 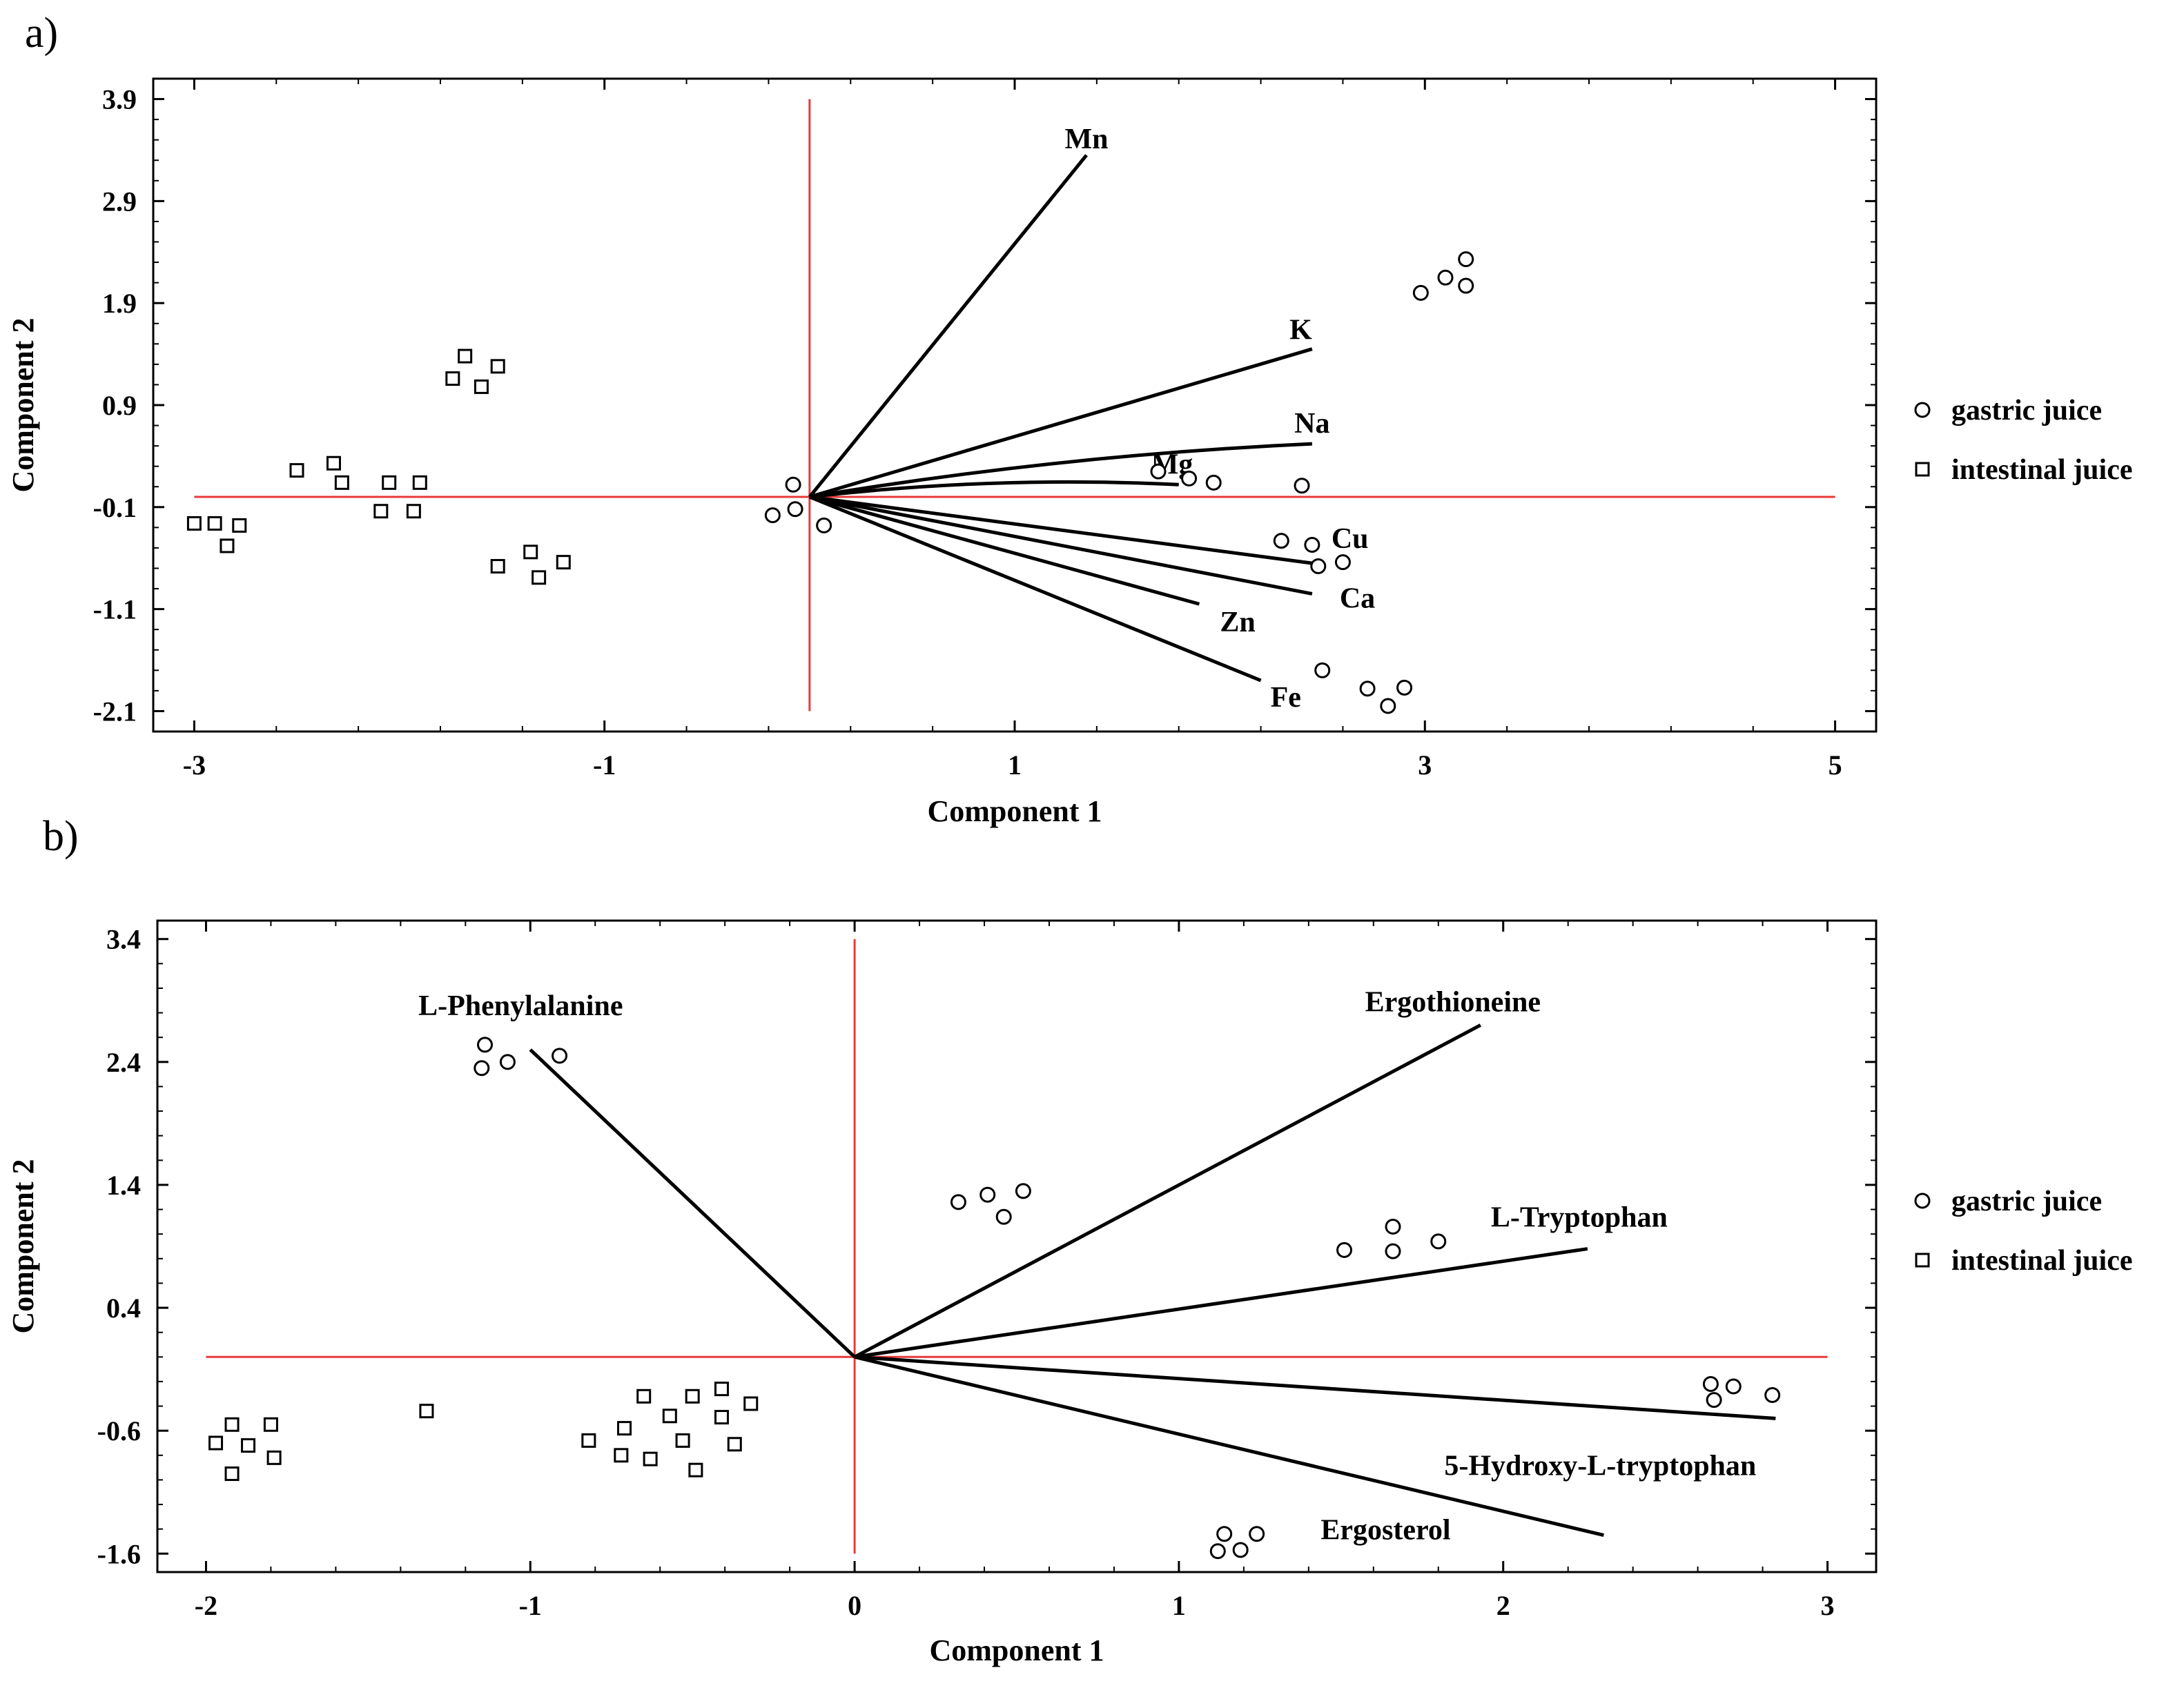 I want to click on y-tick-label: 2.9, so click(x=119, y=202).